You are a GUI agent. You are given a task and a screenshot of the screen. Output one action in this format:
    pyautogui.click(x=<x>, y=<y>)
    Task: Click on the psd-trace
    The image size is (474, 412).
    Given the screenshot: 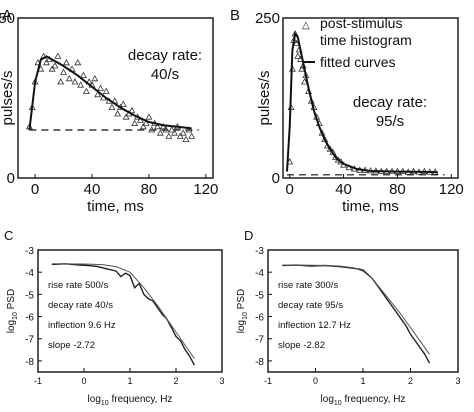 What is the action you would take?
    pyautogui.click(x=123, y=314)
    